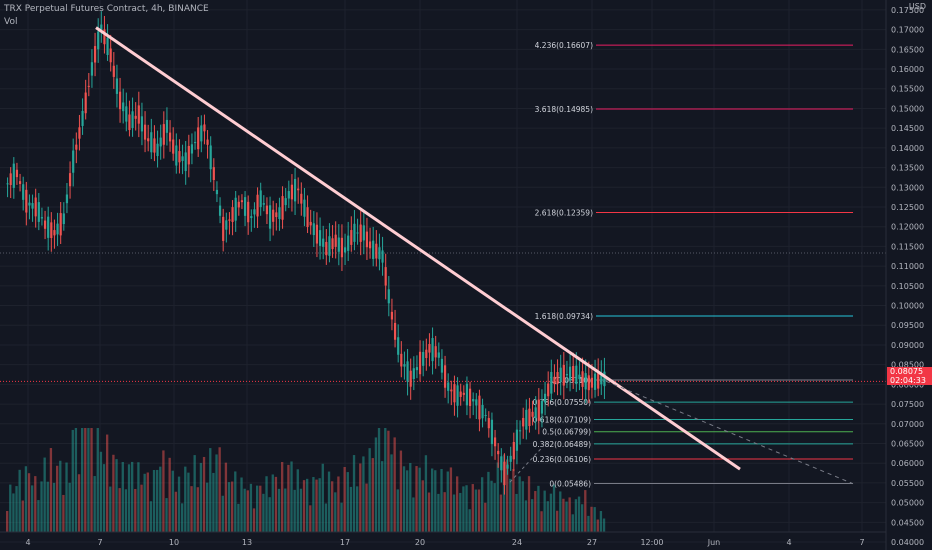  What do you see at coordinates (566, 432) in the screenshot?
I see `fib-level-label: 0.5(0.06799)` at bounding box center [566, 432].